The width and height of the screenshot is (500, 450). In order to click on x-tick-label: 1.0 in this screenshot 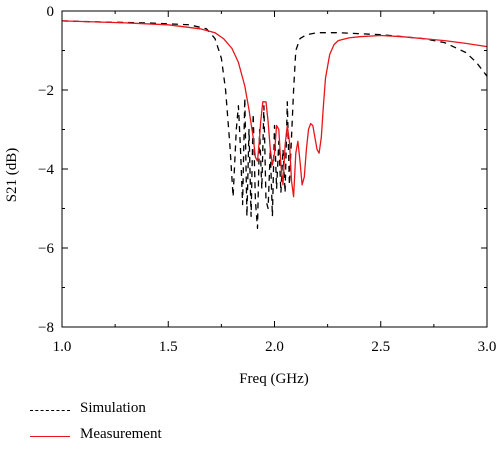, I will do `click(62, 347)`.